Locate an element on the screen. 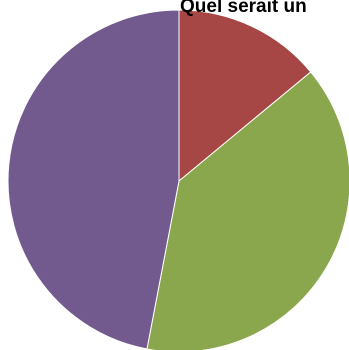 Image resolution: width=349 pixels, height=350 pixels. chart-title: Quel serait un is located at coordinates (243, 8).